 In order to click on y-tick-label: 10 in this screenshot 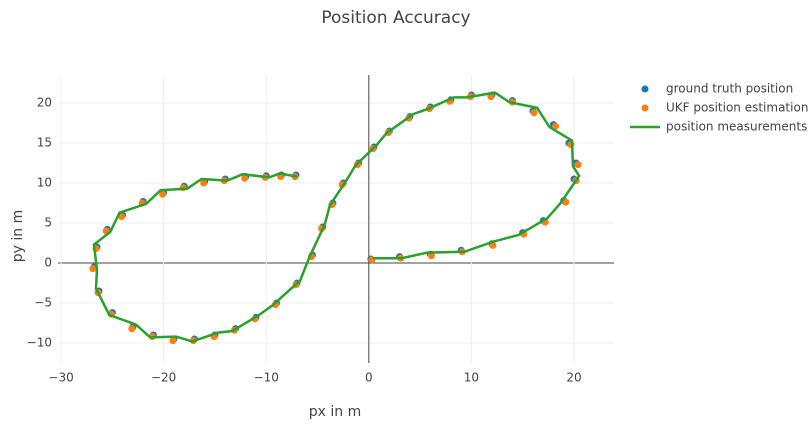, I will do `click(44, 183)`.